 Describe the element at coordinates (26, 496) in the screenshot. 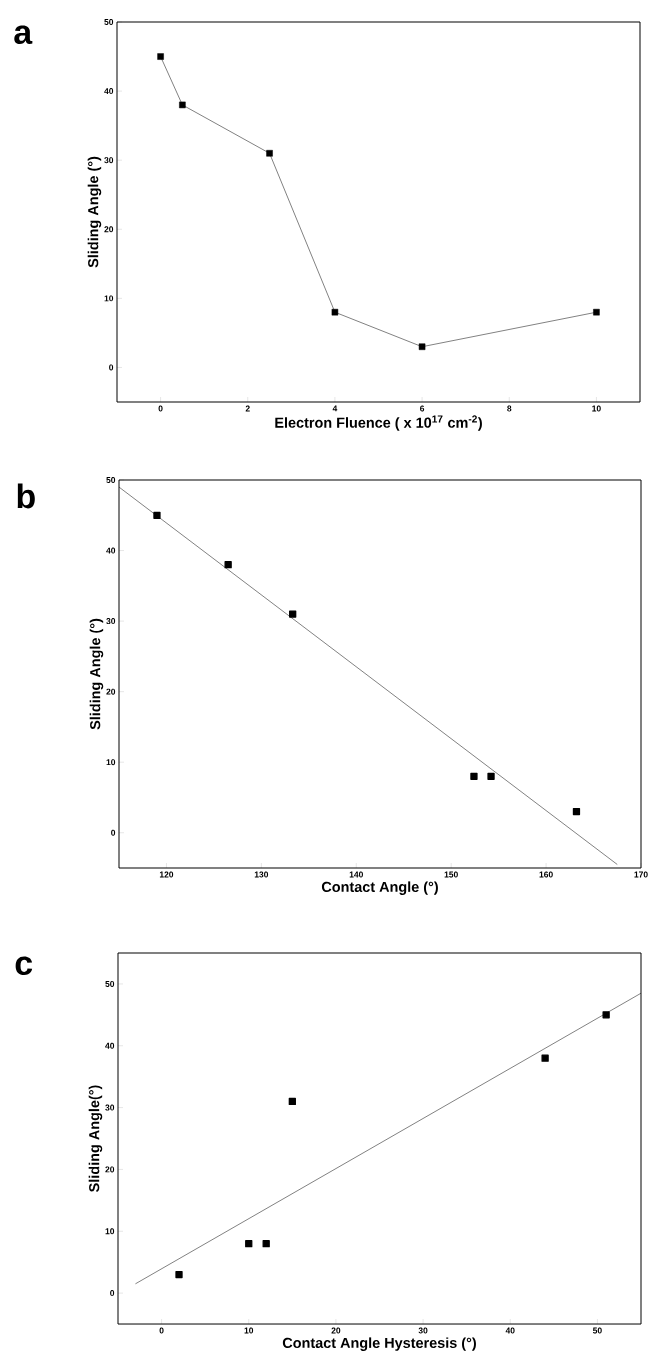

I see `text: b` at that location.